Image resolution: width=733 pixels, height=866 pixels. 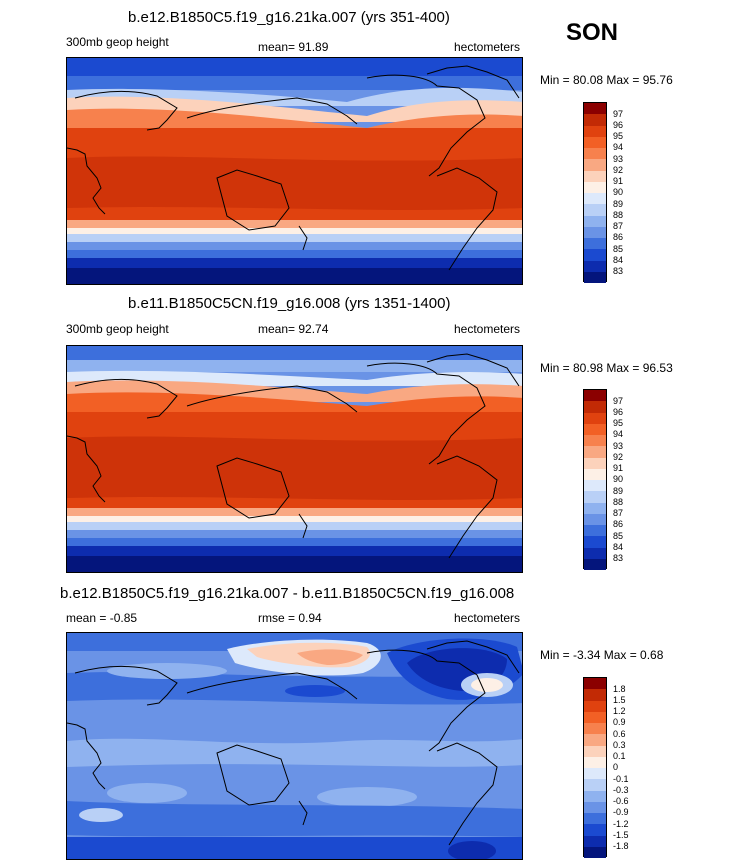 I want to click on legend-label: 84, so click(x=618, y=260).